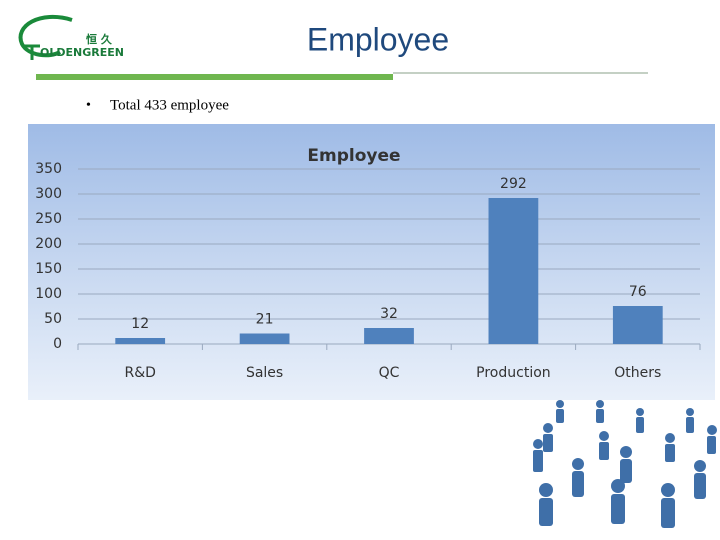 The width and height of the screenshot is (720, 540). Describe the element at coordinates (638, 292) in the screenshot. I see `data-label: 76` at that location.